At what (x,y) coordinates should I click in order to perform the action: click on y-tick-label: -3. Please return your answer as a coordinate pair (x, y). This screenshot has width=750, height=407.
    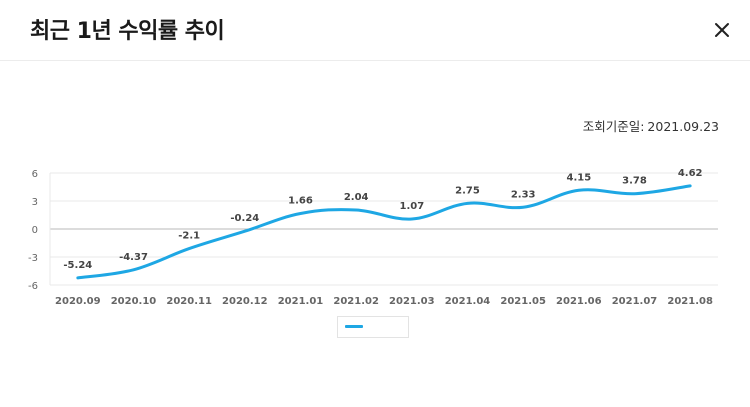
    Looking at the image, I should click on (33, 258).